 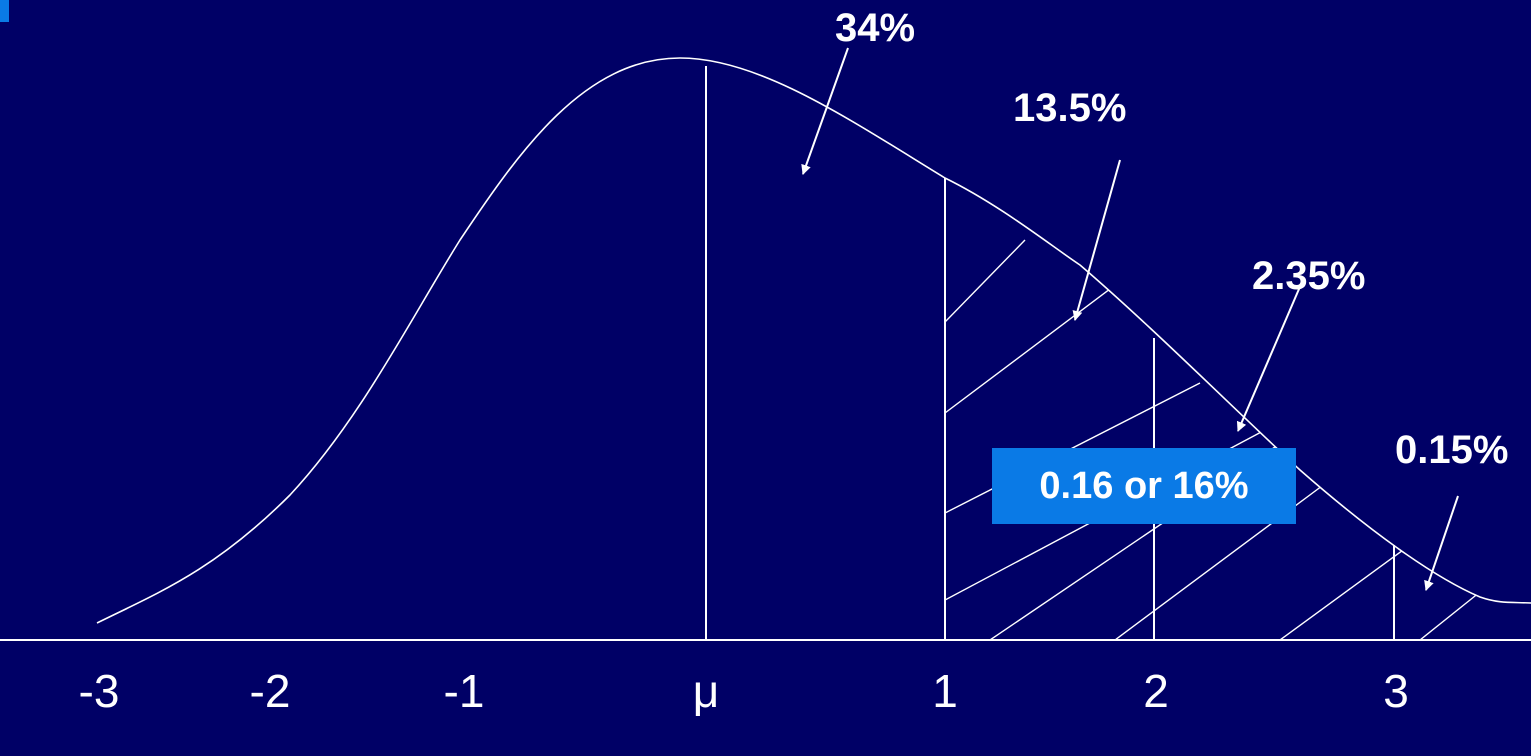 I want to click on area-label-34: 34%, so click(x=875, y=28).